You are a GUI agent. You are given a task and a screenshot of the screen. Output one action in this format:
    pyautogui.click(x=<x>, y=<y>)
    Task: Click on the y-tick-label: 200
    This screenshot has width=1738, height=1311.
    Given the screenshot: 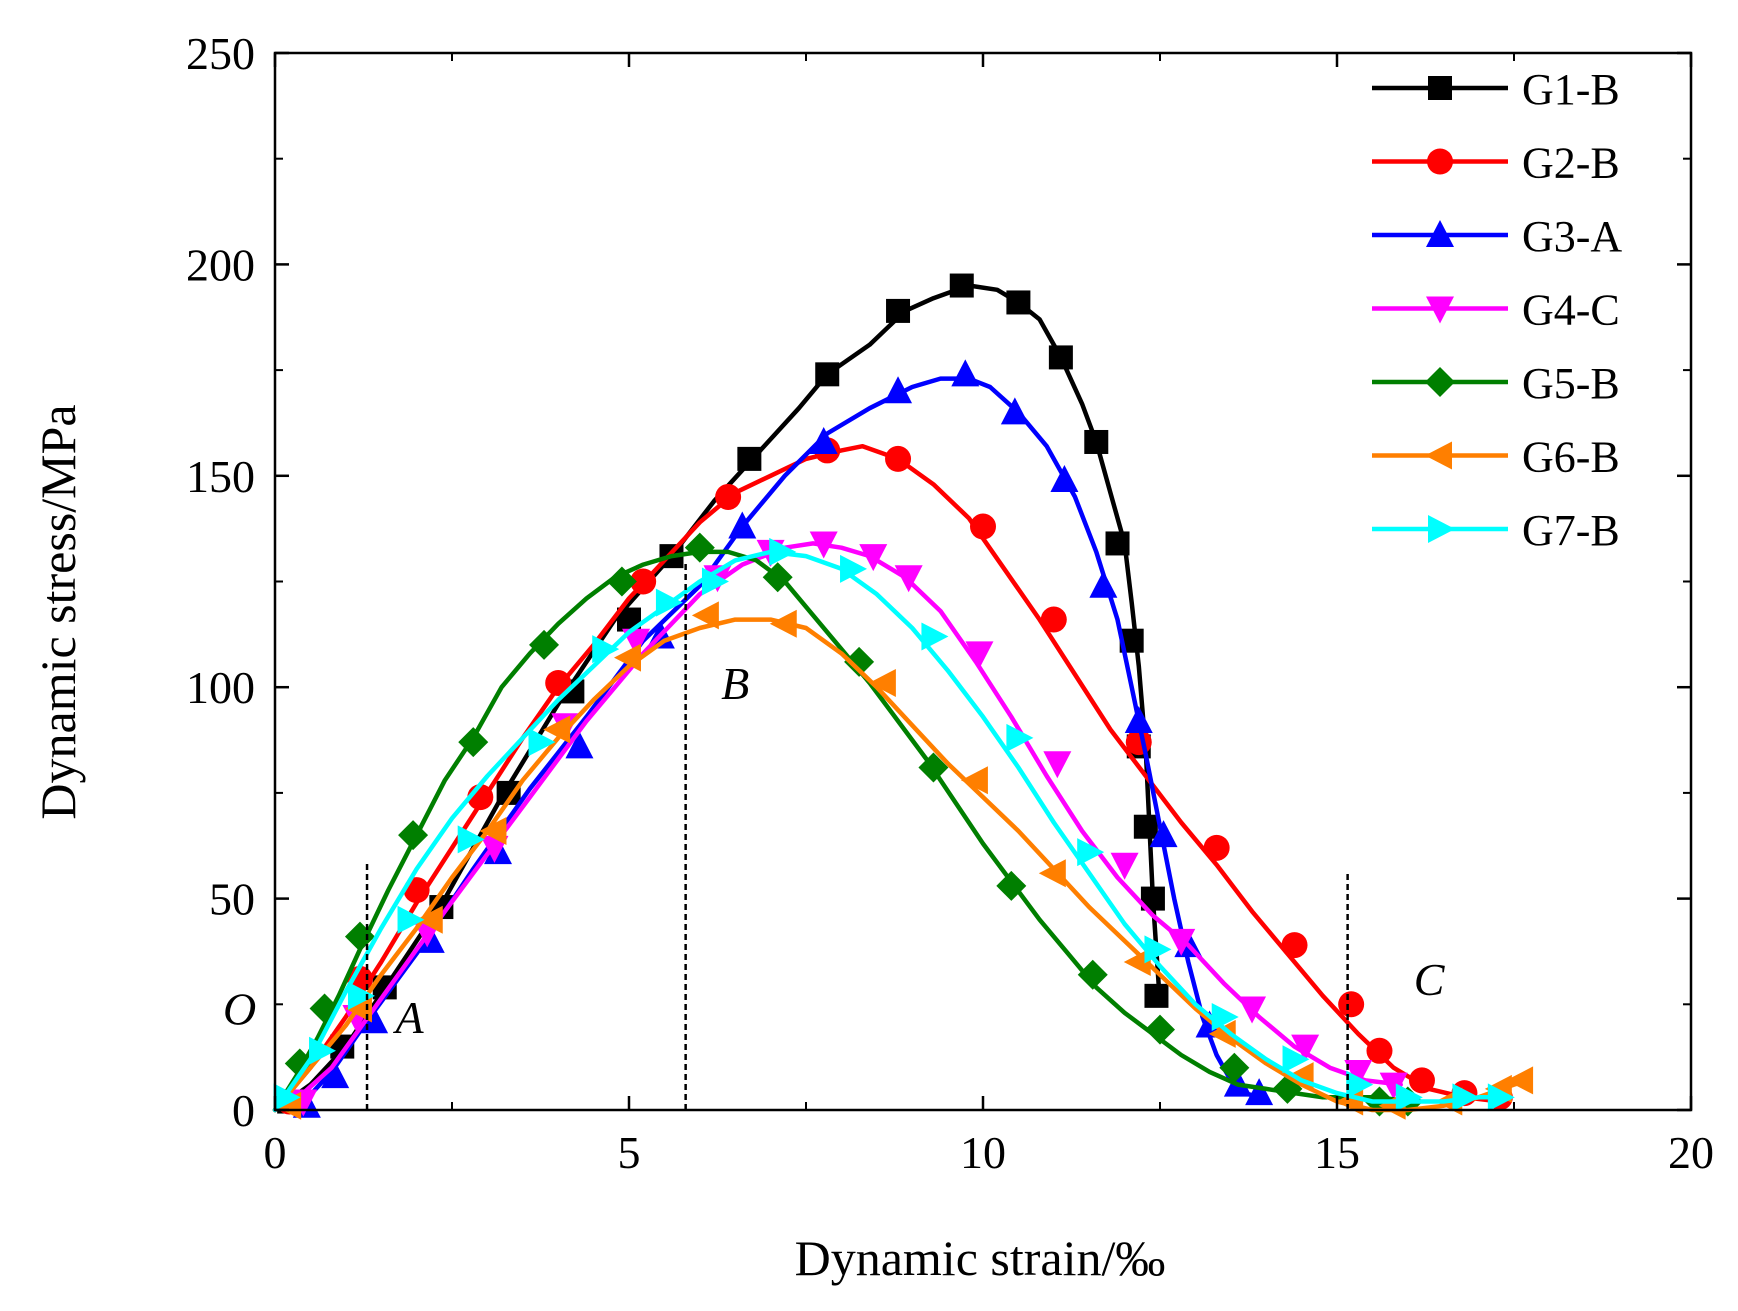 What is the action you would take?
    pyautogui.click(x=220, y=264)
    